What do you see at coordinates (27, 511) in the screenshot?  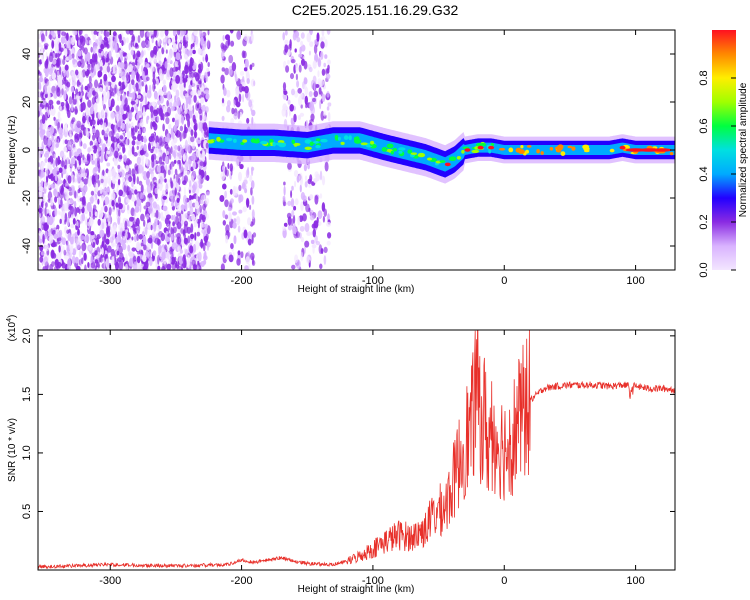 I see `y-tick-label: 0.5` at bounding box center [27, 511].